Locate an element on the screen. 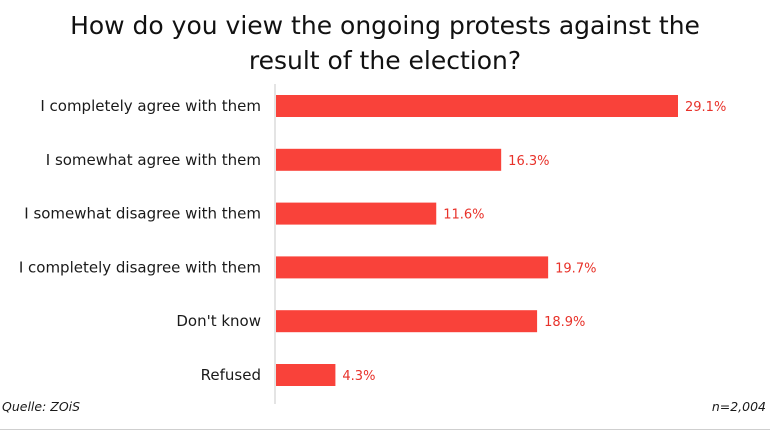 The image size is (770, 433). value-label-i-completely-disagree-with-them: 19.7% is located at coordinates (575, 268).